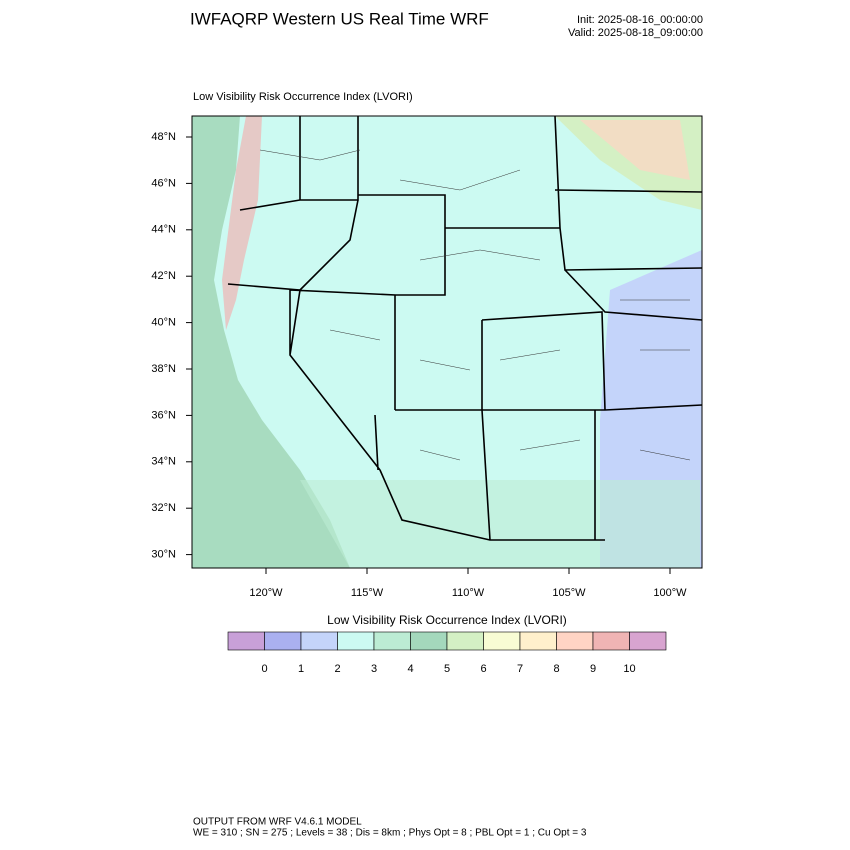 This screenshot has height=850, width=850. What do you see at coordinates (163, 183) in the screenshot?
I see `lat-label: 46°N` at bounding box center [163, 183].